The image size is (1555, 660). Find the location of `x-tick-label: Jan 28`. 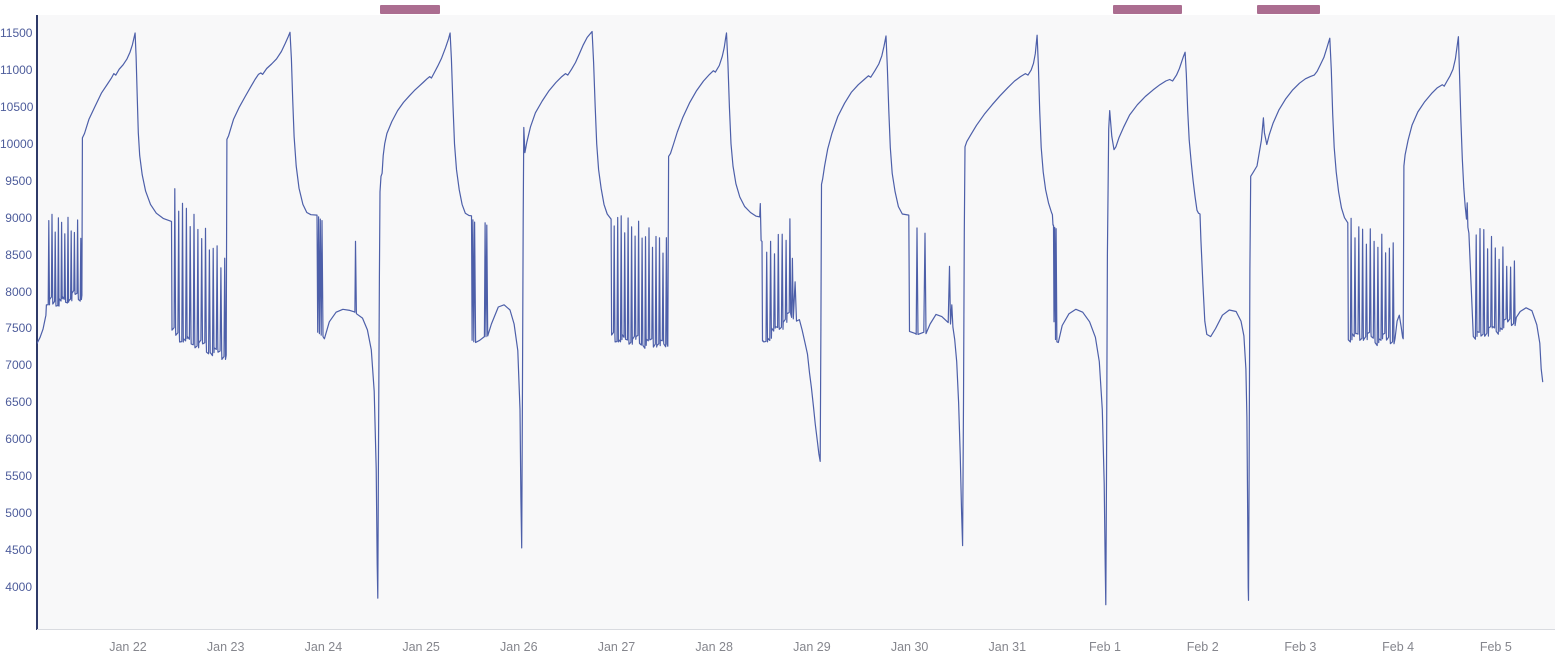

x-tick-label: Jan 28 is located at coordinates (714, 647).